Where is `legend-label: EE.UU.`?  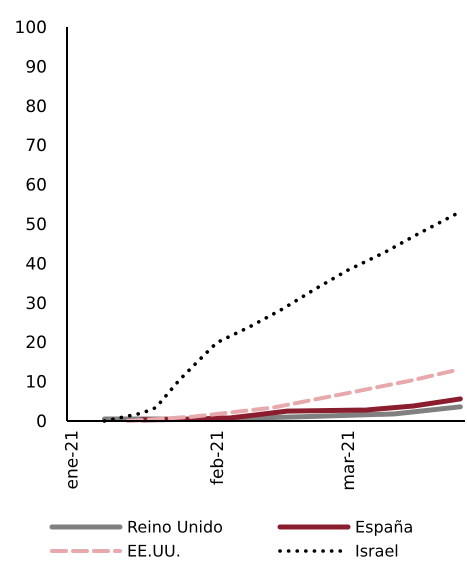
legend-label: EE.UU. is located at coordinates (154, 551).